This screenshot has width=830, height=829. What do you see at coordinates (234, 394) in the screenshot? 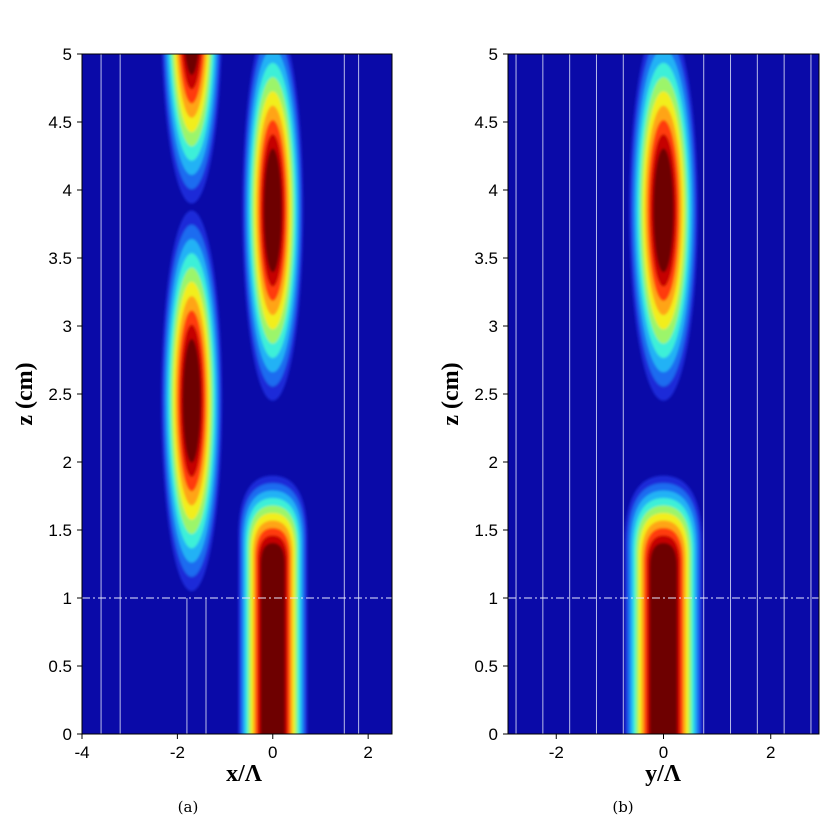
I see `panel-a-intensity-field` at bounding box center [234, 394].